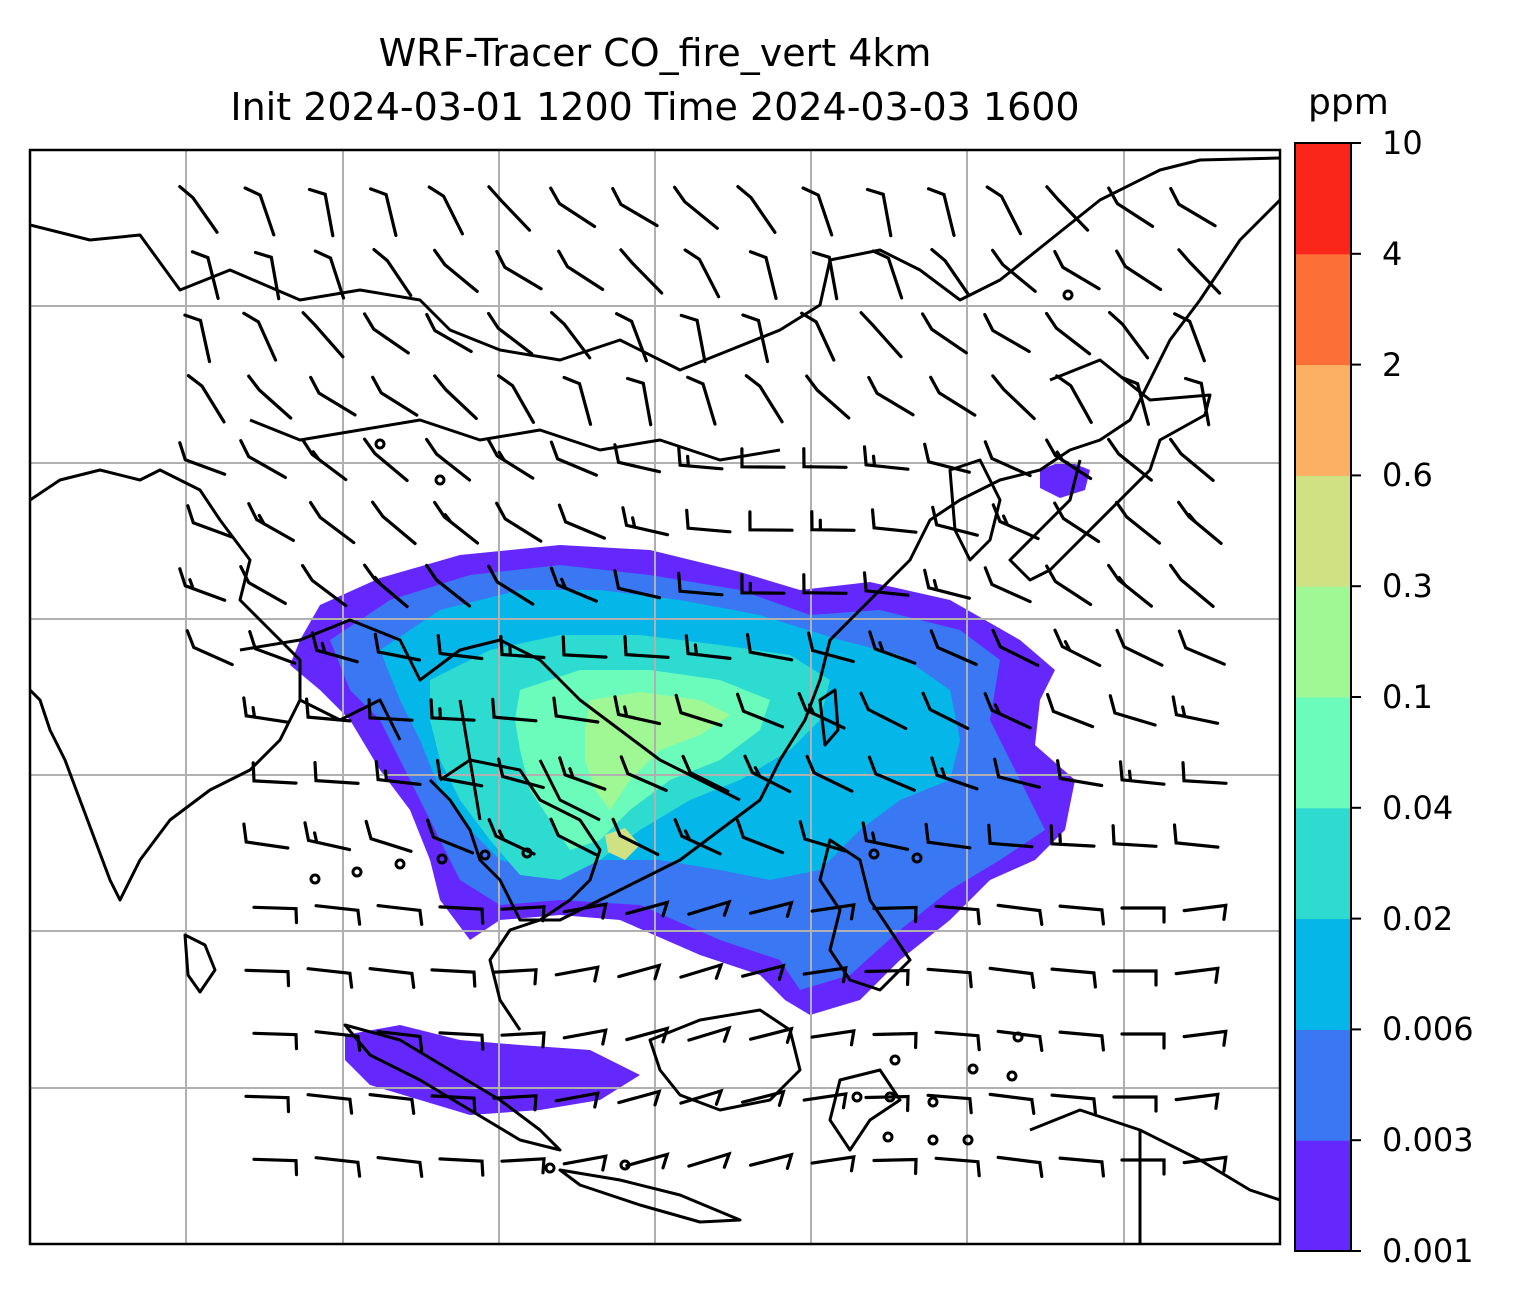  I want to click on coast-sumatra, so click(452, 1087).